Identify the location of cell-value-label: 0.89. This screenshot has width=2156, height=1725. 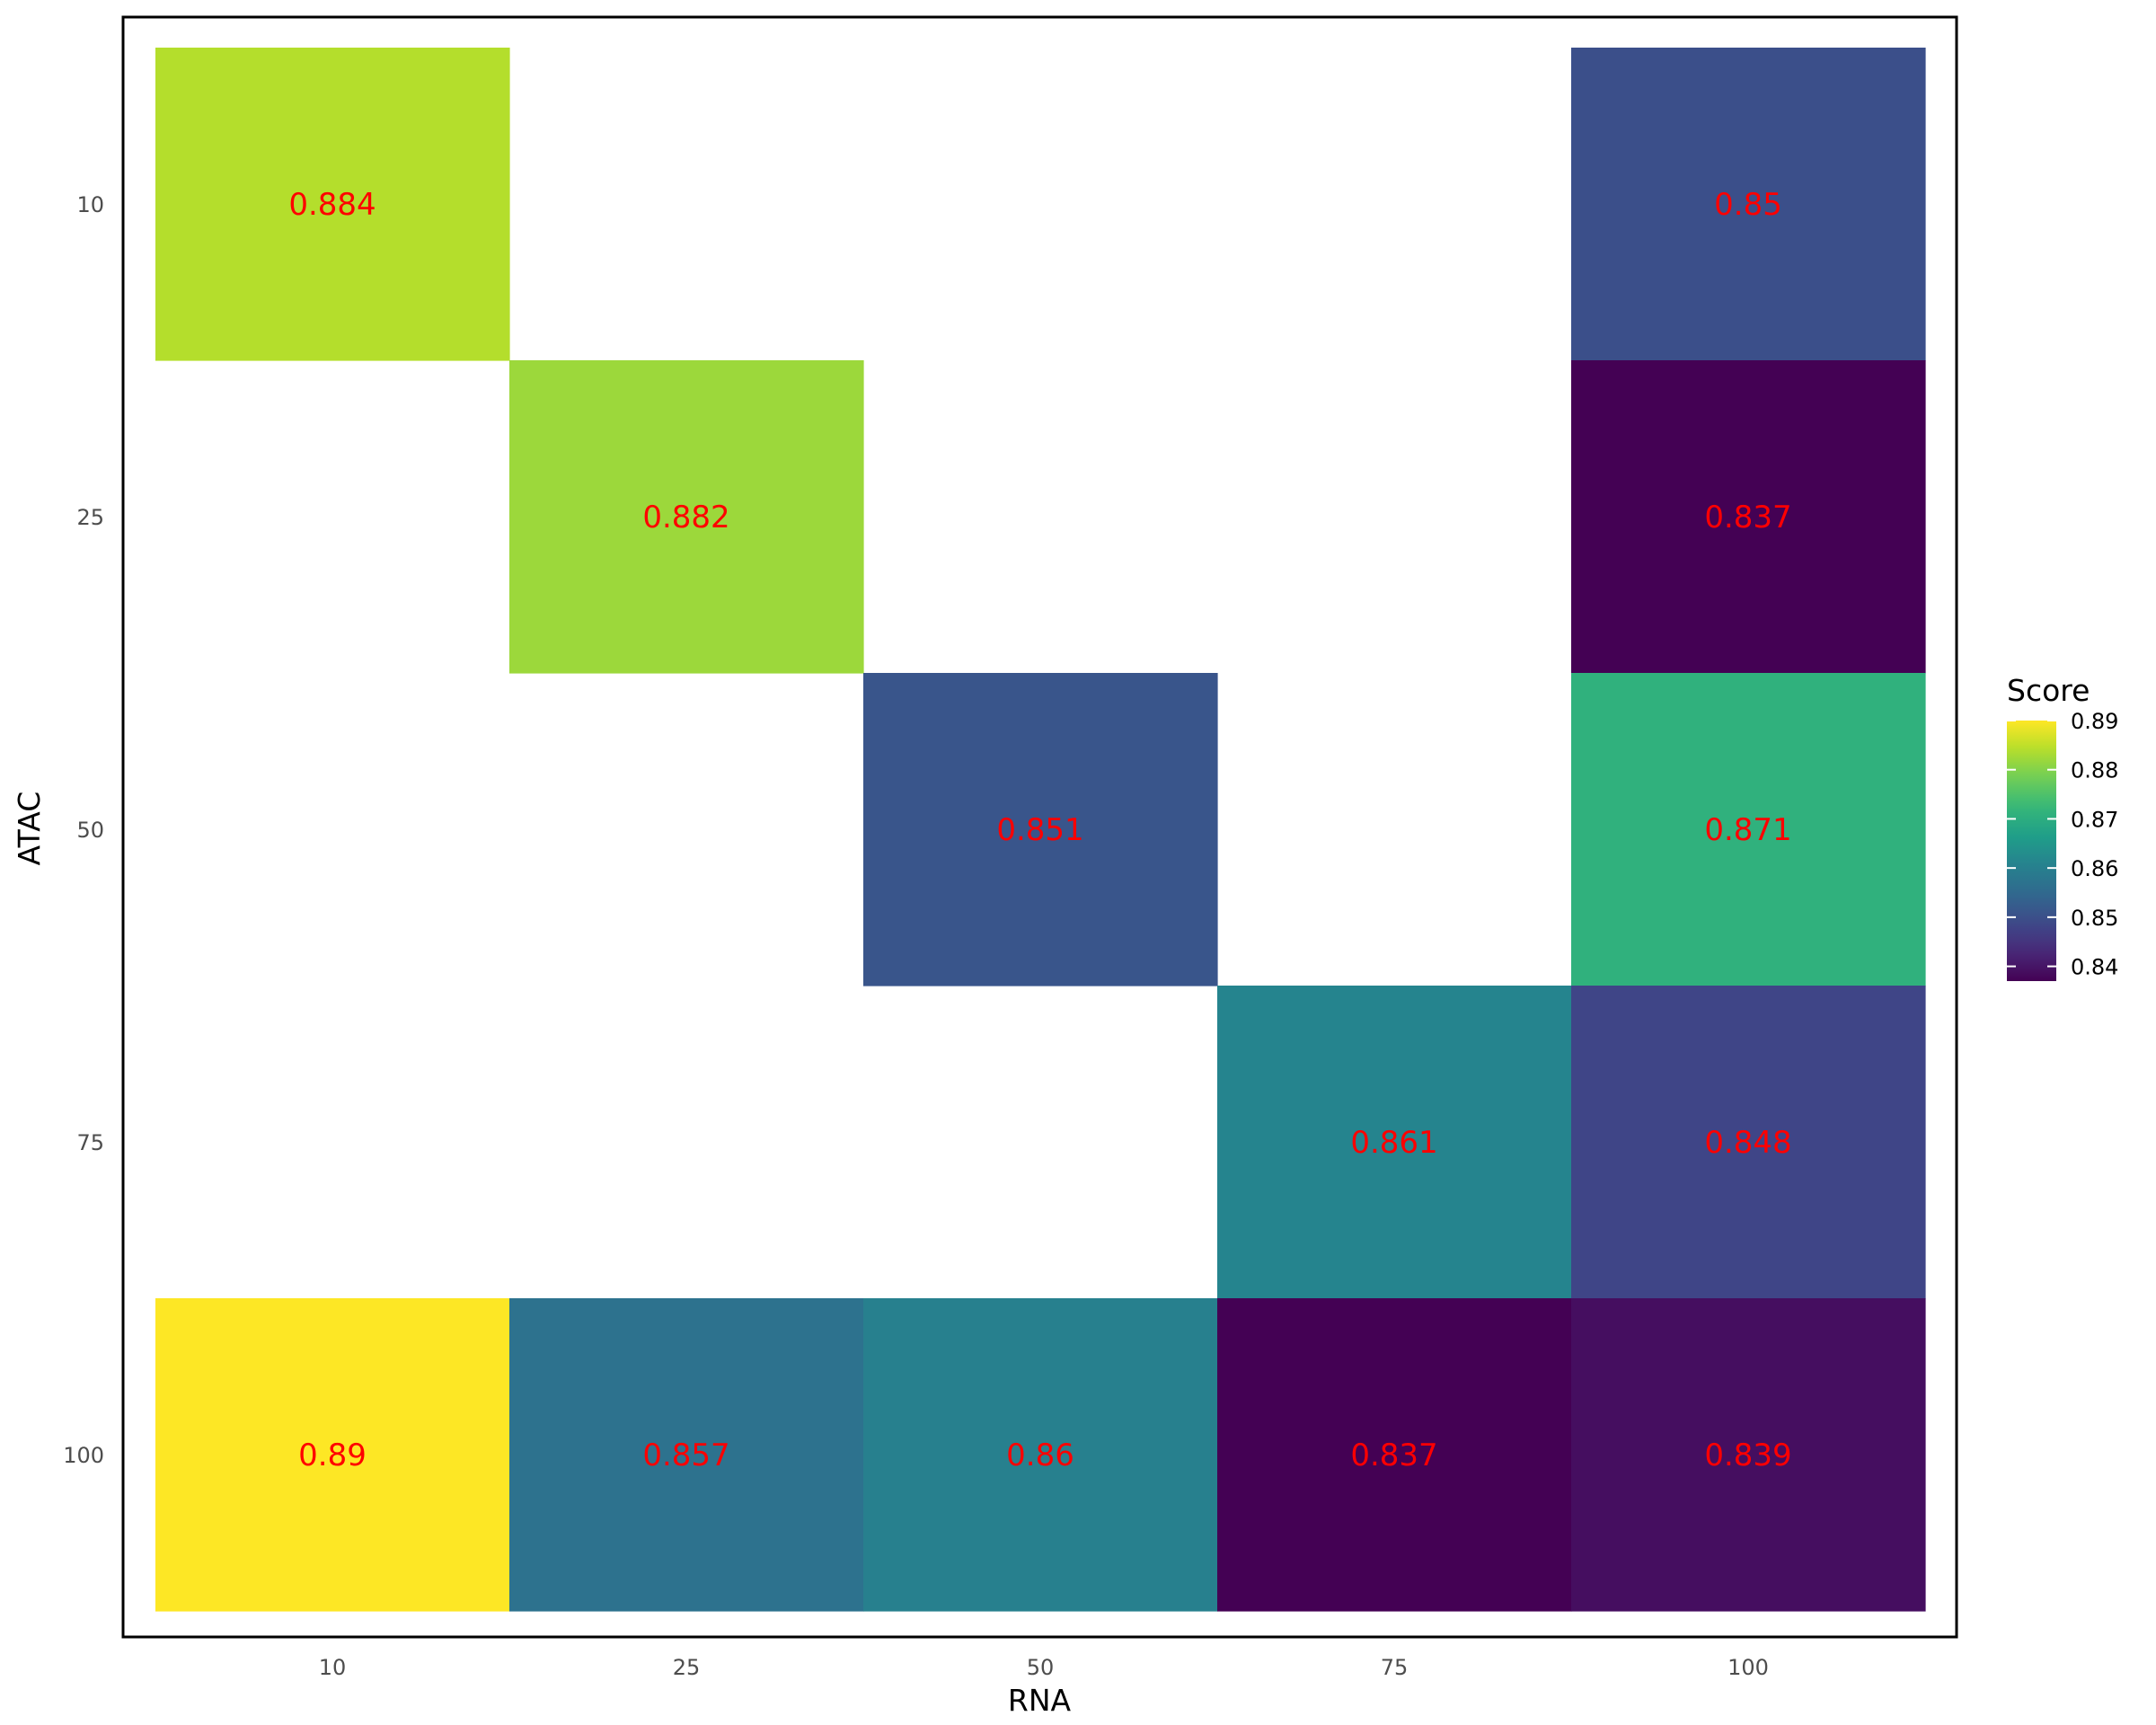
(332, 1455).